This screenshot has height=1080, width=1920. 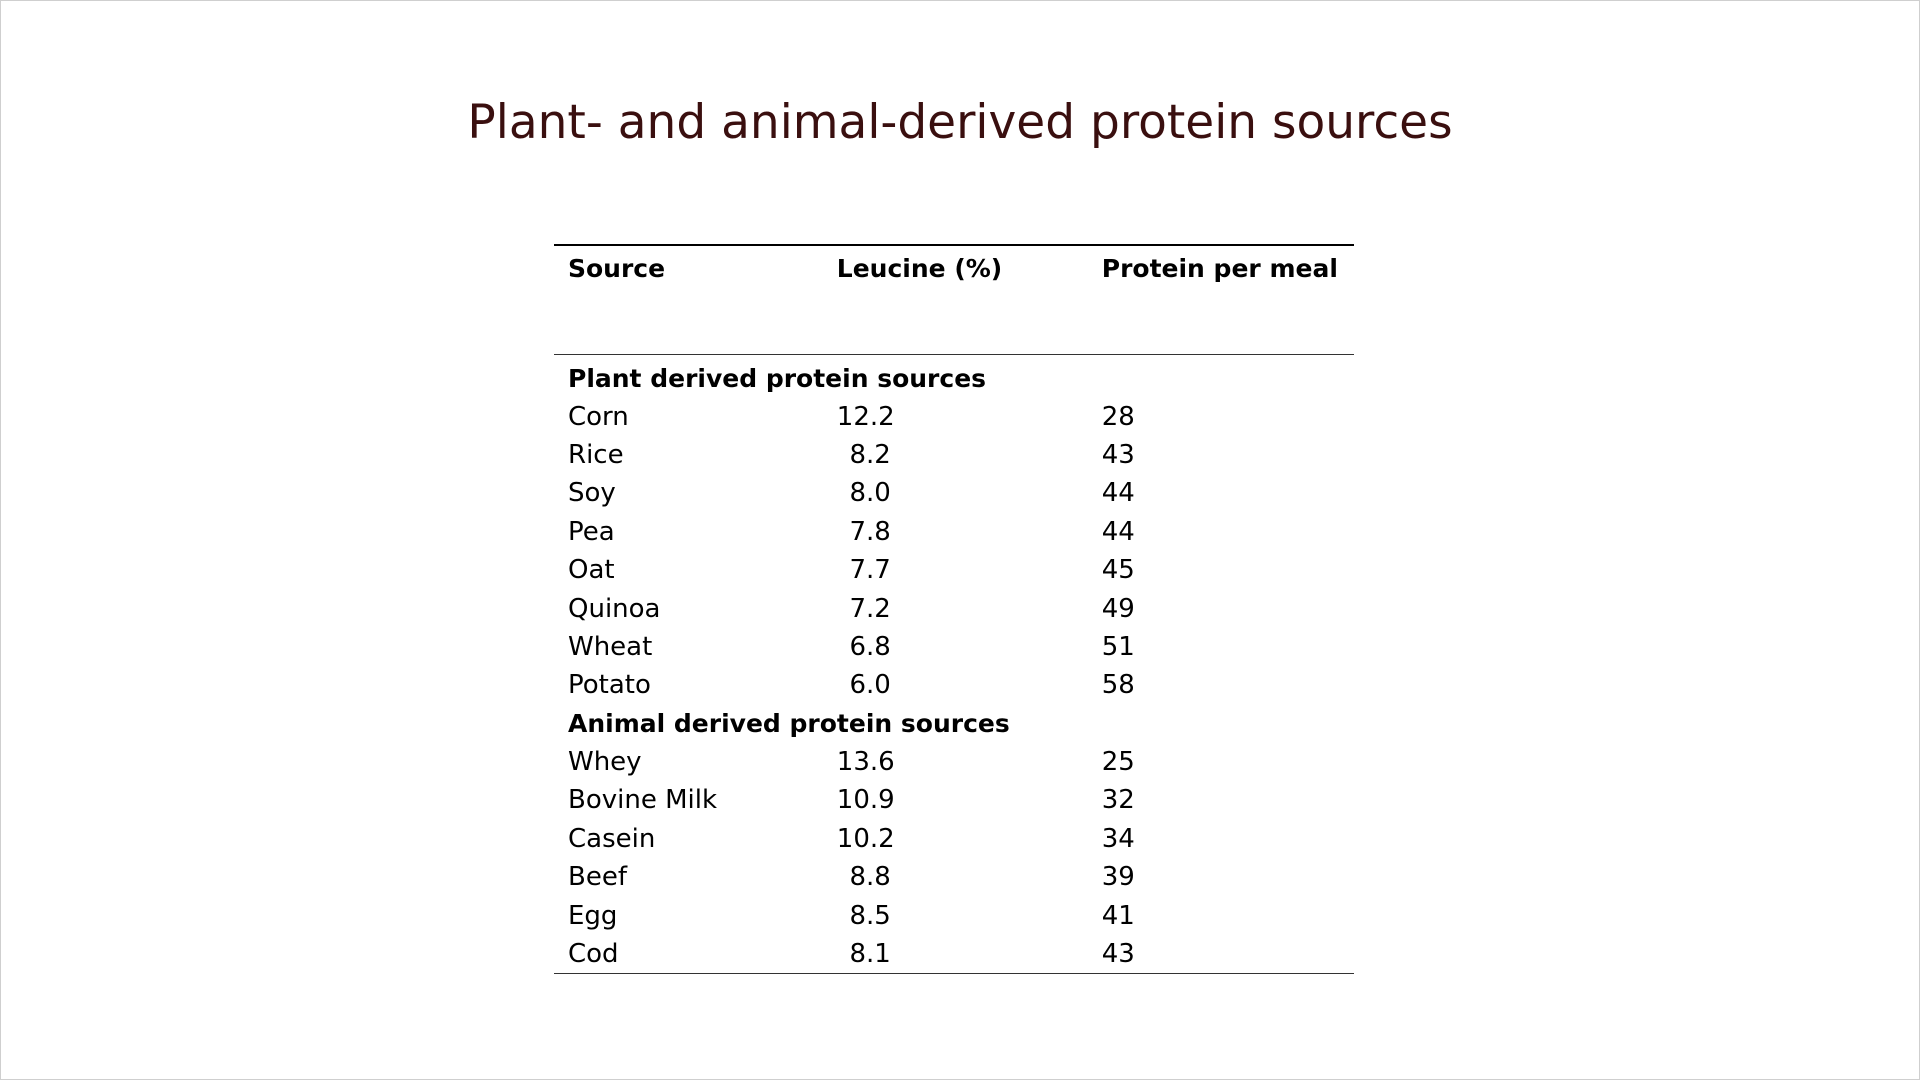 I want to click on cell-leucine: 8.2, so click(x=955, y=455).